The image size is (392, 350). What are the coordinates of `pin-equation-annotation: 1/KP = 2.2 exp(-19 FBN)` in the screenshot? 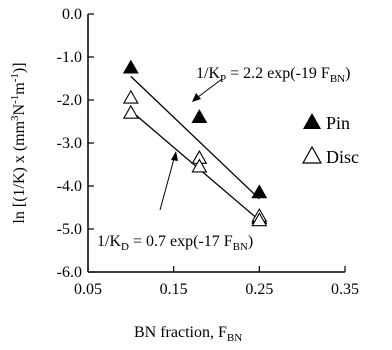 It's located at (273, 75).